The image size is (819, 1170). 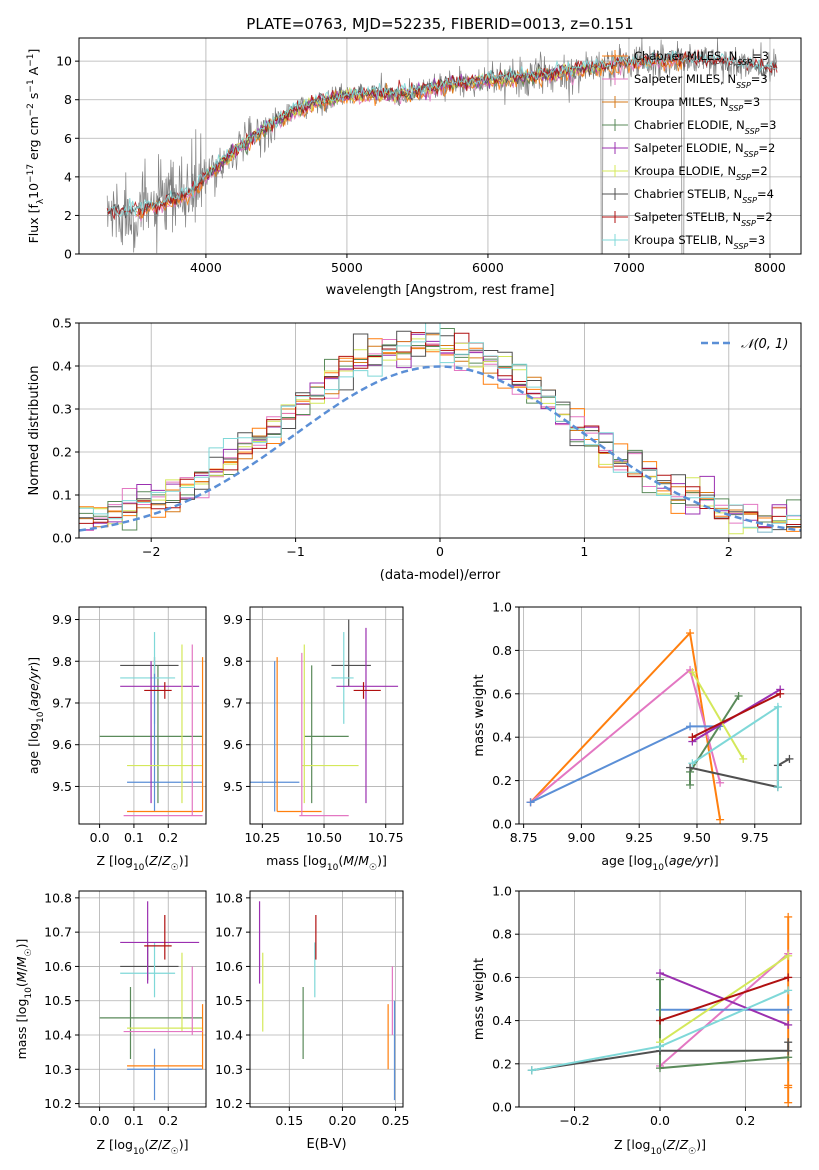 What do you see at coordinates (229, 1069) in the screenshot?
I see `y-tick-label: 10.3` at bounding box center [229, 1069].